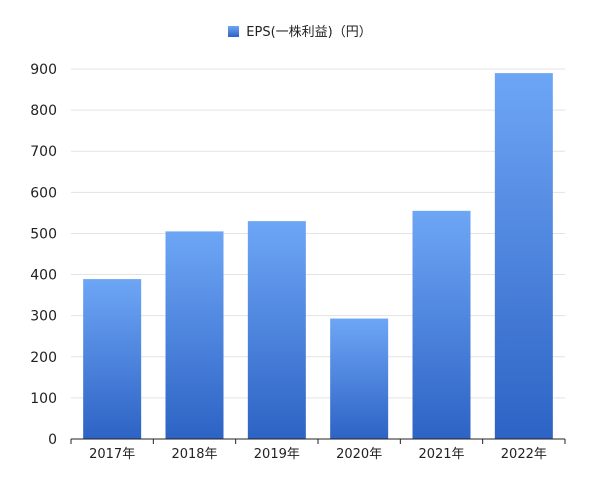 This screenshot has width=600, height=481. I want to click on x-tick-label: 2019年, so click(277, 454).